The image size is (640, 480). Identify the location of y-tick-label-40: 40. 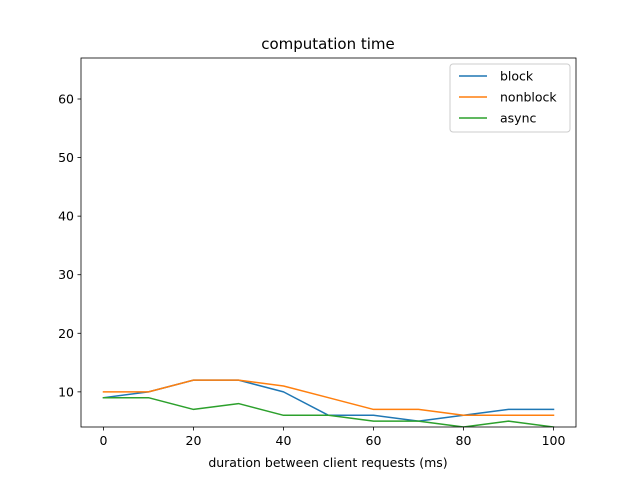
(66, 216).